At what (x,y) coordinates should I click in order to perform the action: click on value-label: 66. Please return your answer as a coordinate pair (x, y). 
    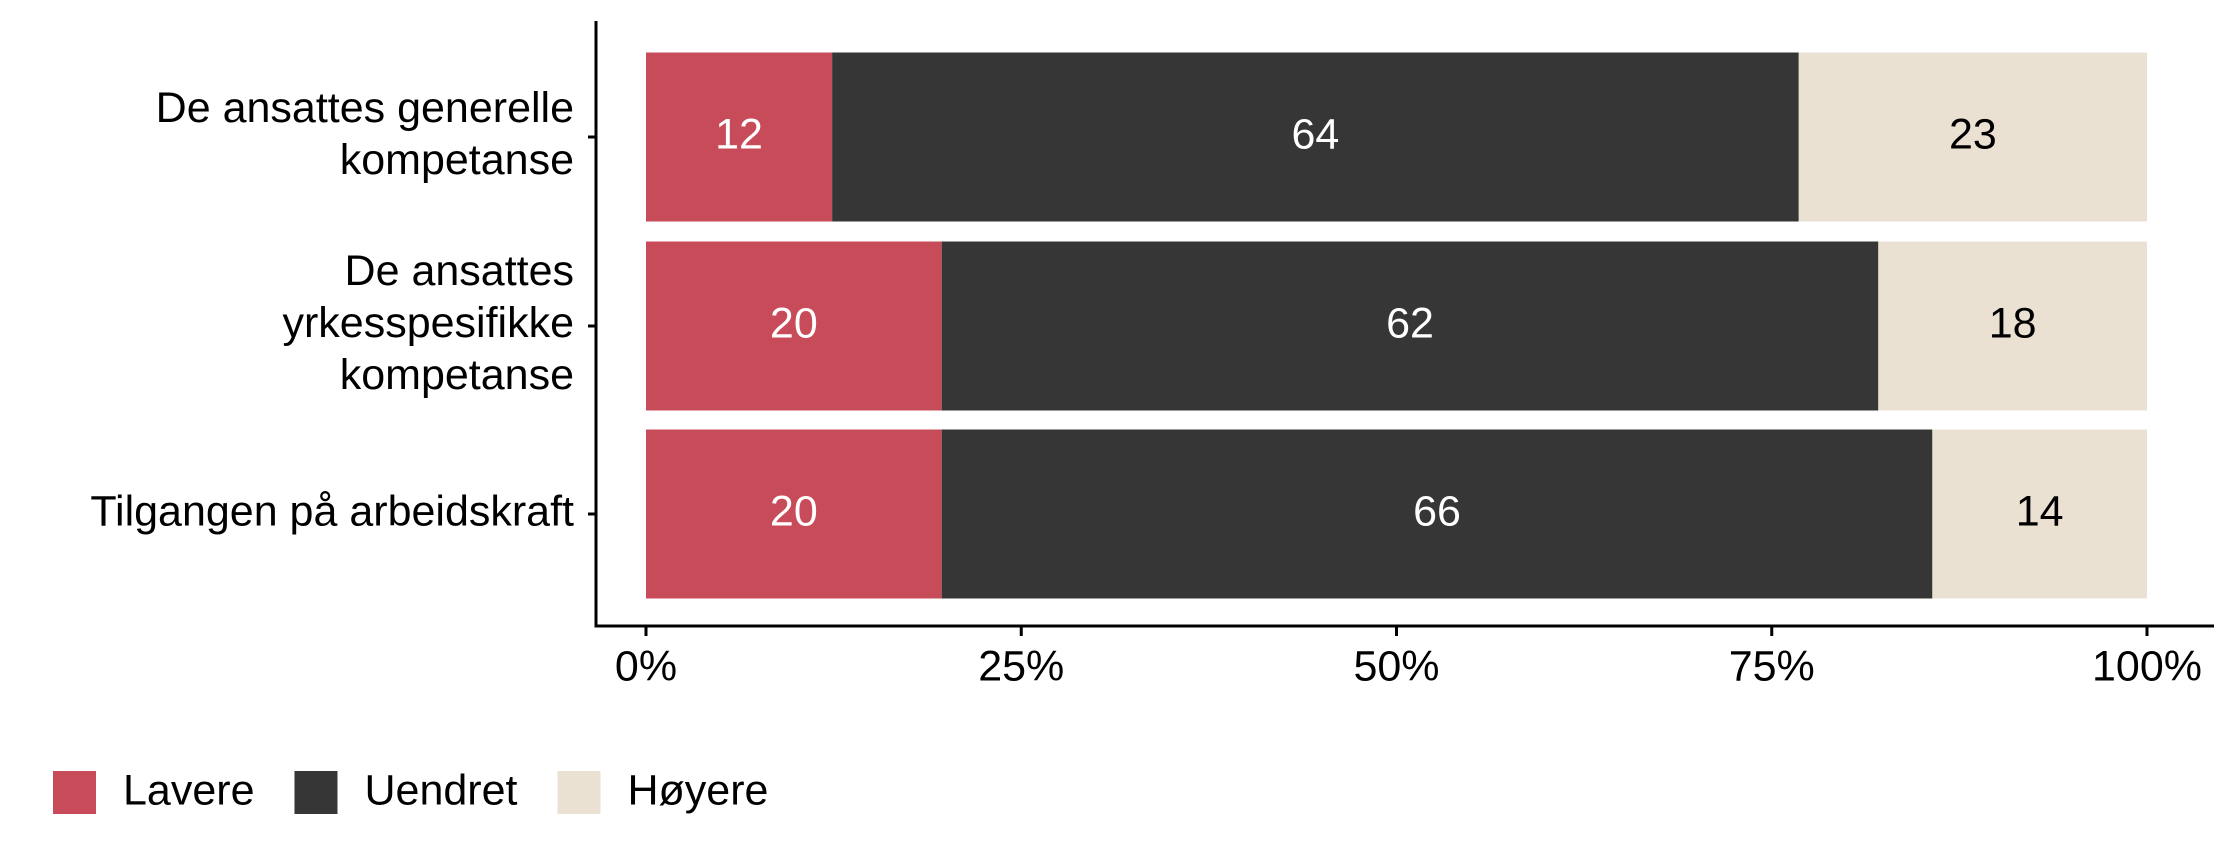
    Looking at the image, I should click on (1437, 511).